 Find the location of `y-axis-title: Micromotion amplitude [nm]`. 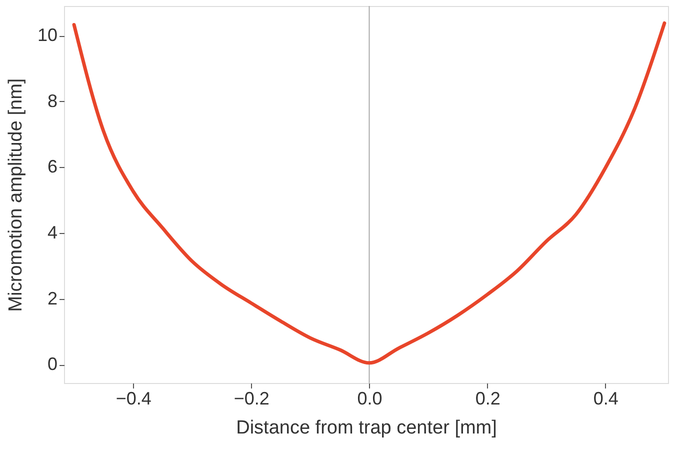

y-axis-title: Micromotion amplitude [nm] is located at coordinates (15, 195).